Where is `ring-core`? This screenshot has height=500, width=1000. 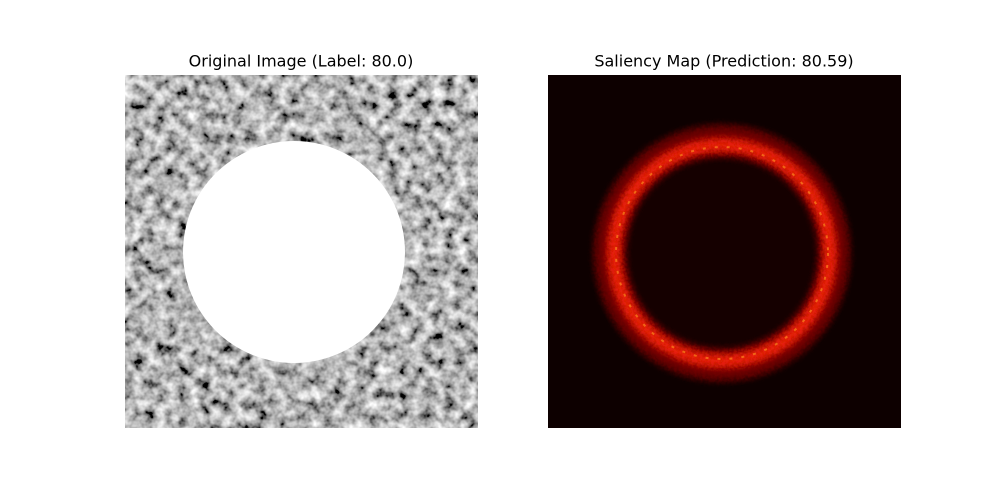
ring-core is located at coordinates (722, 253).